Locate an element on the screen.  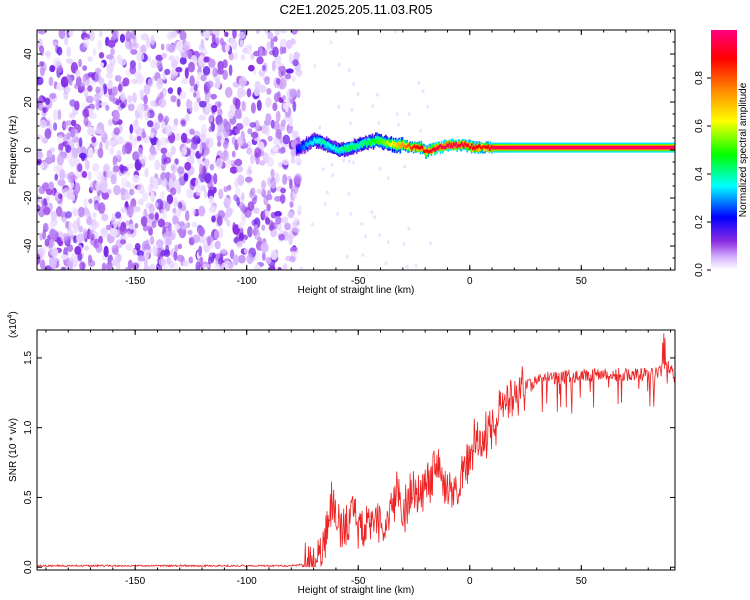
colorbar-tick-label: 0.8 is located at coordinates (699, 78).